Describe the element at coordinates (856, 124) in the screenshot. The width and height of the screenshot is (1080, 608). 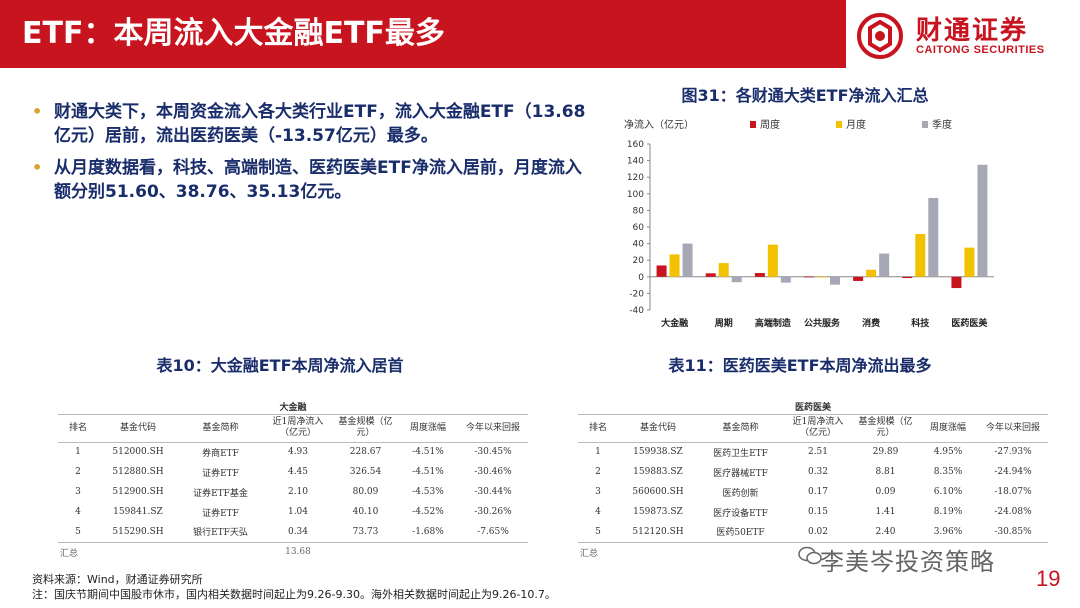
I see `legend-label: 月度` at that location.